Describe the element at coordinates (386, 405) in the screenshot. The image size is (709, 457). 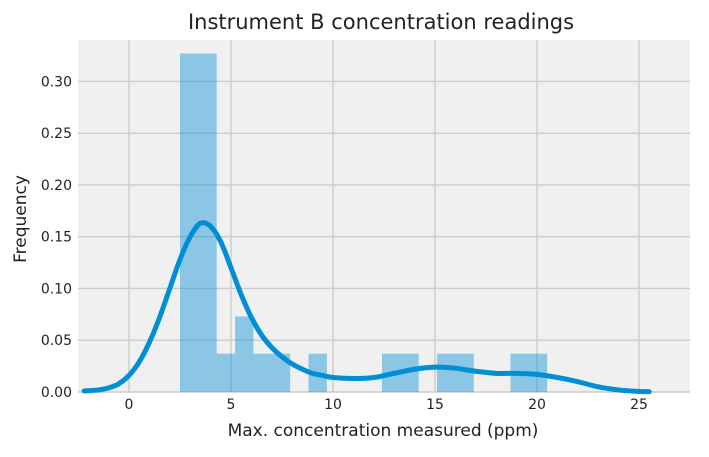
I see `x-tick-labels: 0 5 10 15 20 25` at that location.